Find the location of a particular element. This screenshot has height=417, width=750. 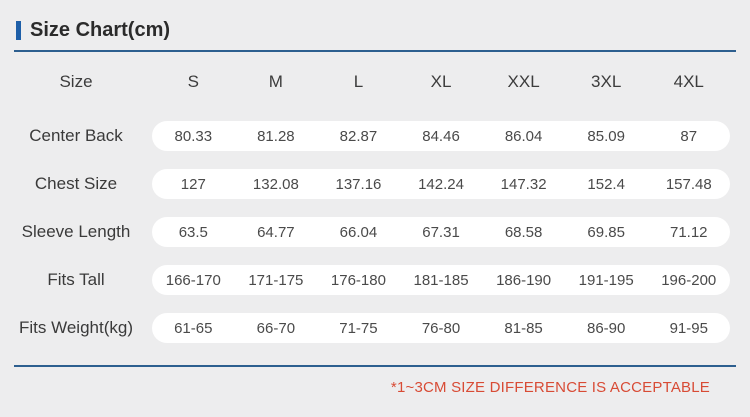

table-cell: 71.12 is located at coordinates (688, 232).